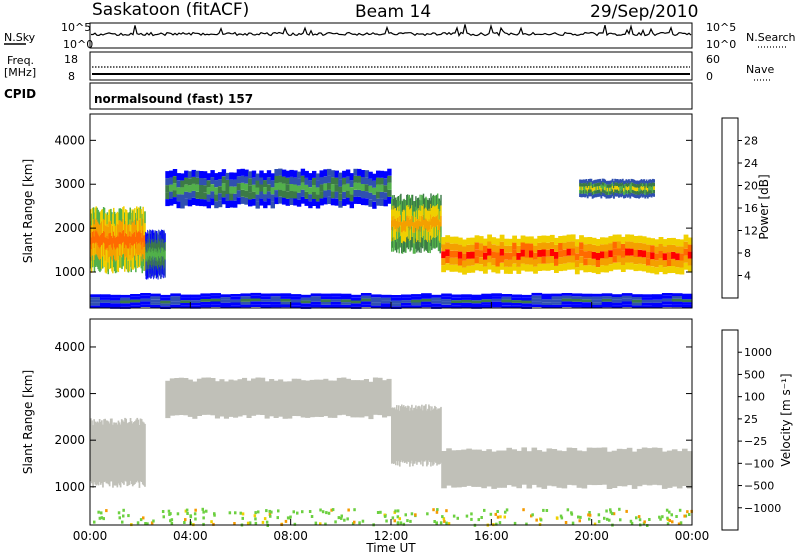 This screenshot has height=554, width=800. I want to click on freq-panel: Freq. [MHz] 18 8 60 0 Nave, so click(389, 67).